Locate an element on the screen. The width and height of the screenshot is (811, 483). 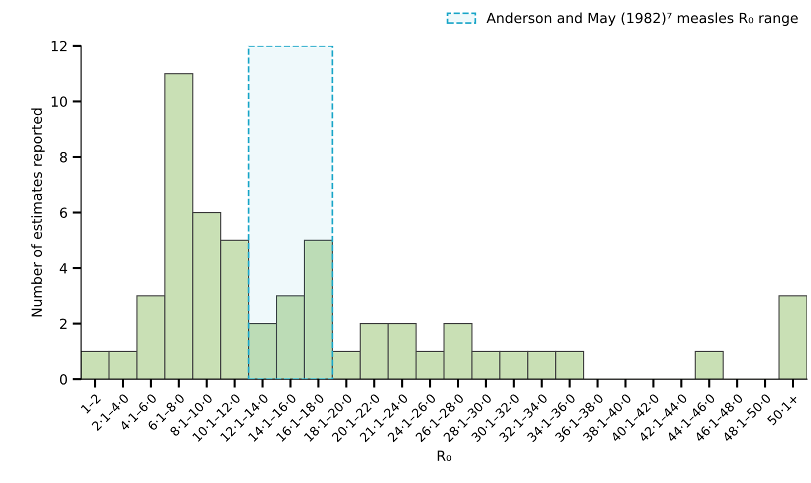
y-tick-label: 10 is located at coordinates (59, 101).